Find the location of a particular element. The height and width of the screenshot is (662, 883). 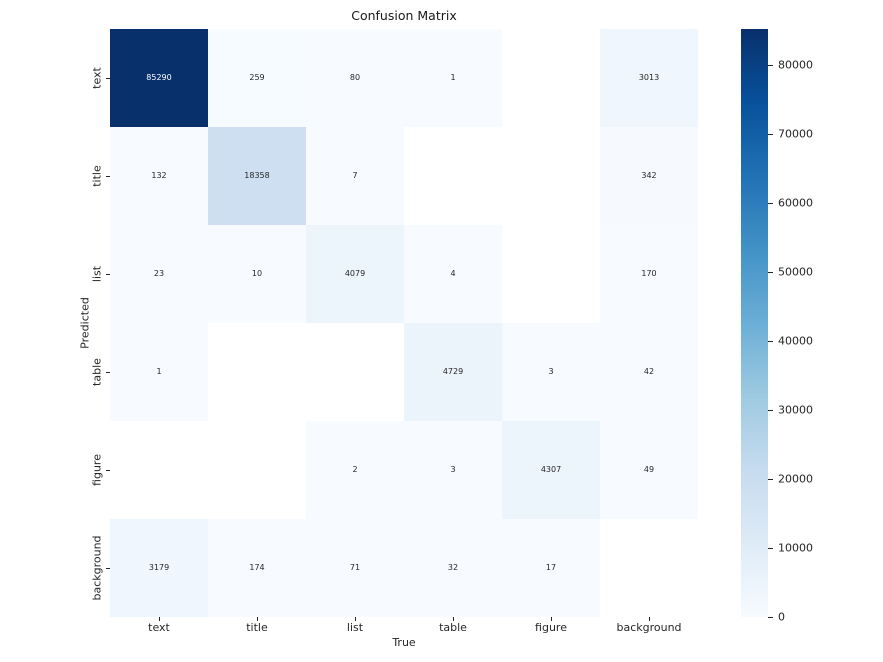

colorbar-tick-label-60000: 60000 is located at coordinates (795, 203).